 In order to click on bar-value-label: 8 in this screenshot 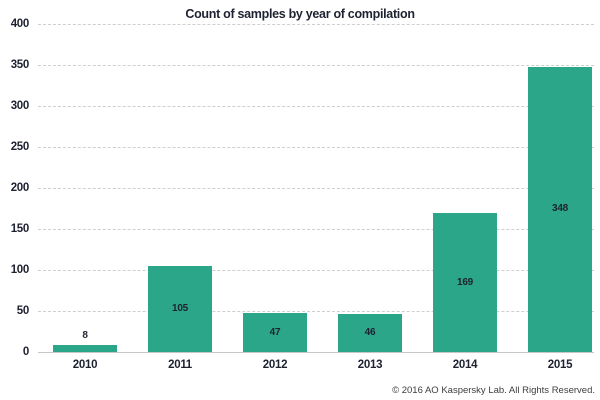, I will do `click(85, 336)`.